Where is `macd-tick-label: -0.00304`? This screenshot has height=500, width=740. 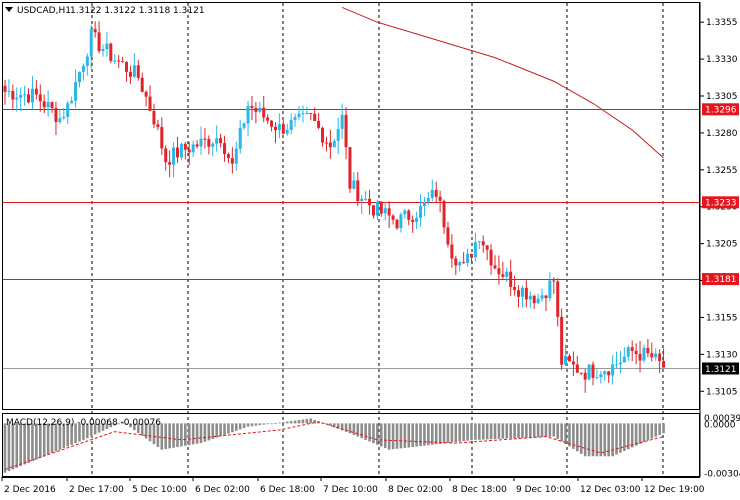
macd-tick-label: -0.00304 is located at coordinates (722, 475).